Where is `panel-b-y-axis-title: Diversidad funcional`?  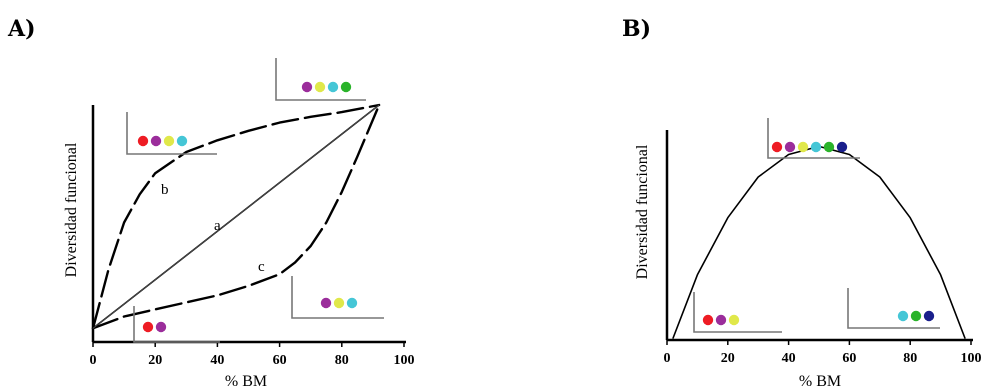 panel-b-y-axis-title: Diversidad funcional is located at coordinates (642, 211).